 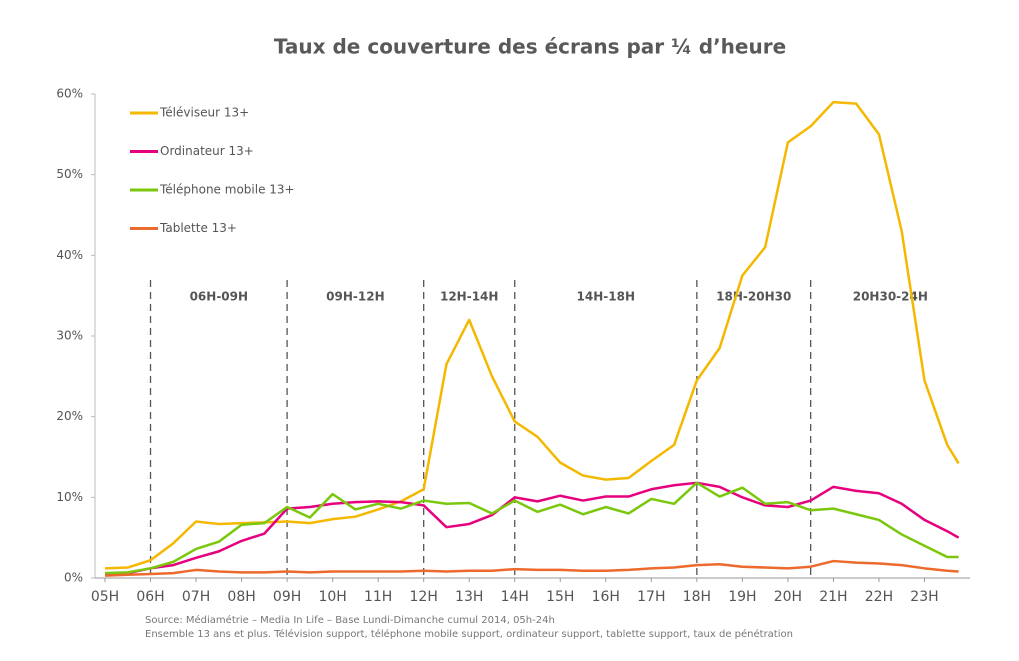 I want to click on x-tick-label: 14H, so click(x=515, y=597).